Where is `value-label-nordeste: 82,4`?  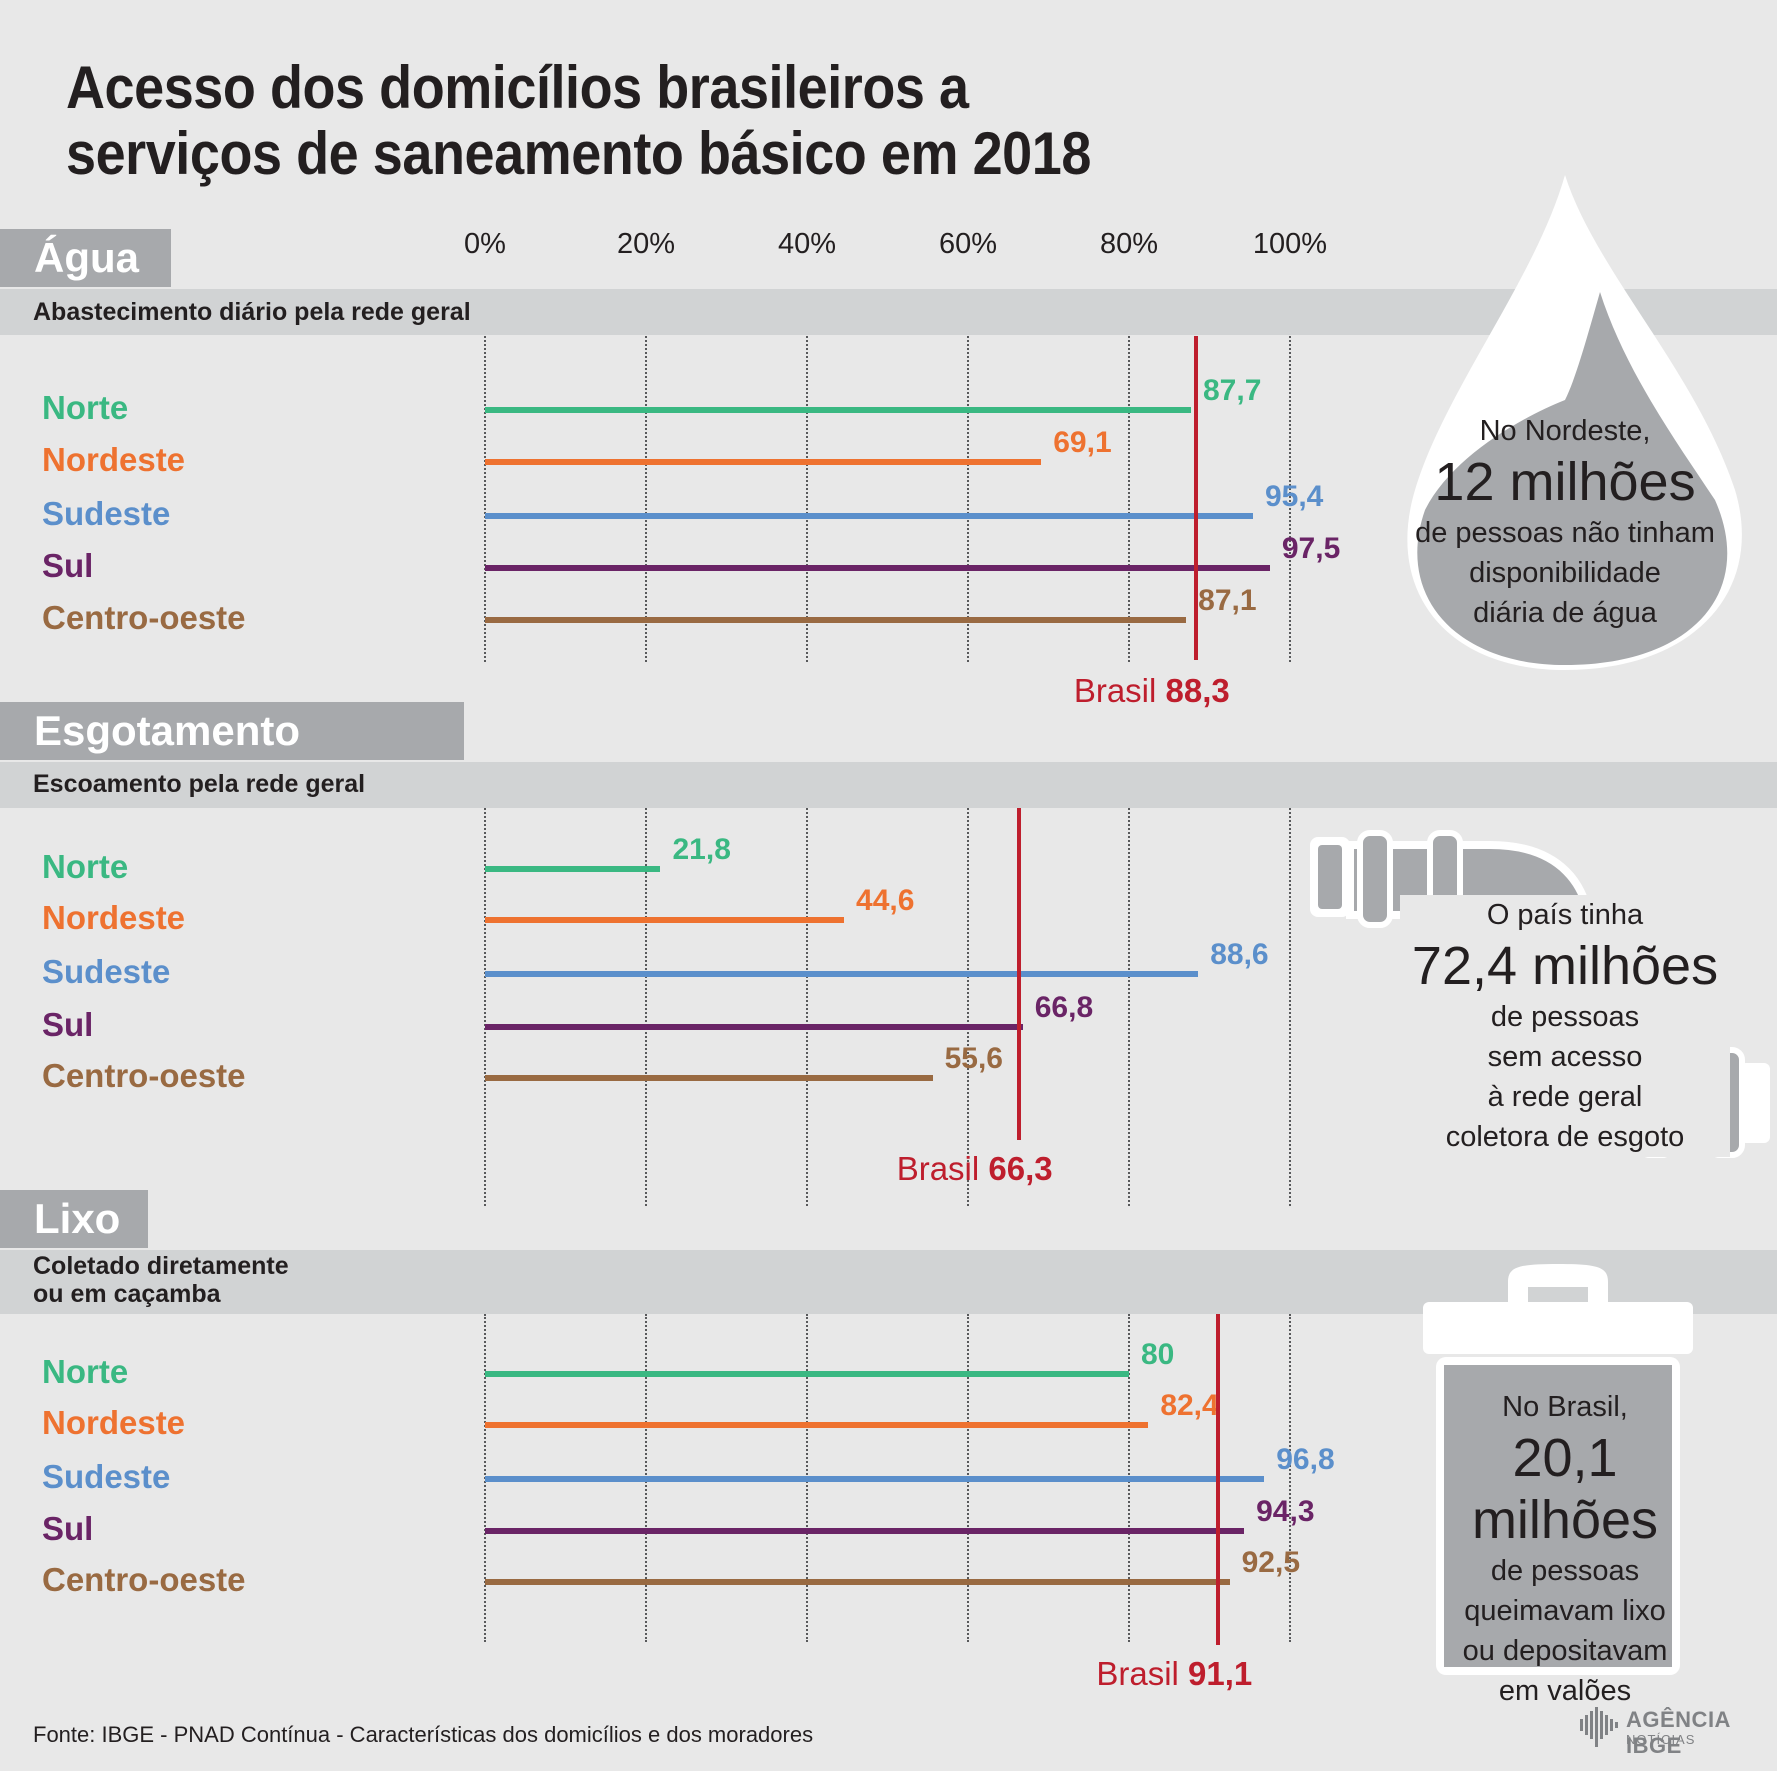 value-label-nordeste: 82,4 is located at coordinates (1189, 1405).